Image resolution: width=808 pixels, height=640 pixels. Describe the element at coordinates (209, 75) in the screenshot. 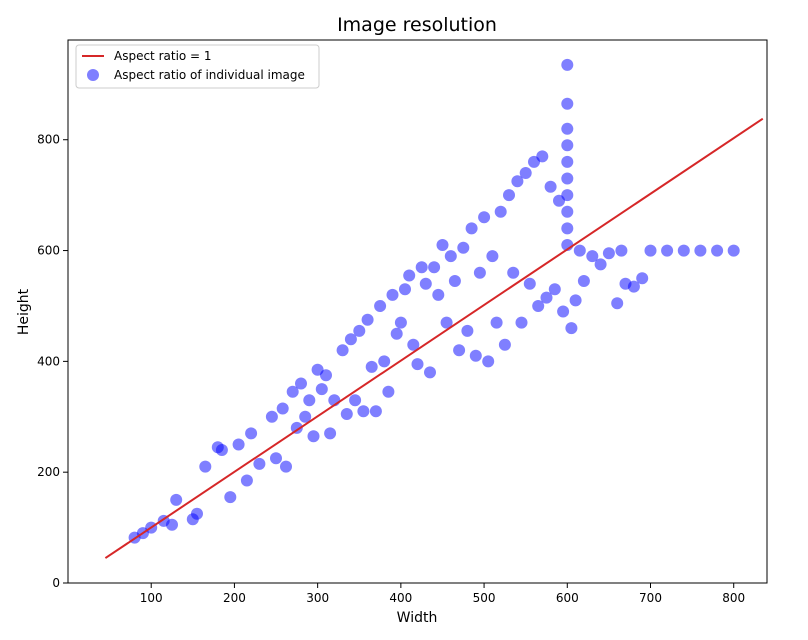

I see `legend-scatter-label: Aspect ratio of individual image` at that location.